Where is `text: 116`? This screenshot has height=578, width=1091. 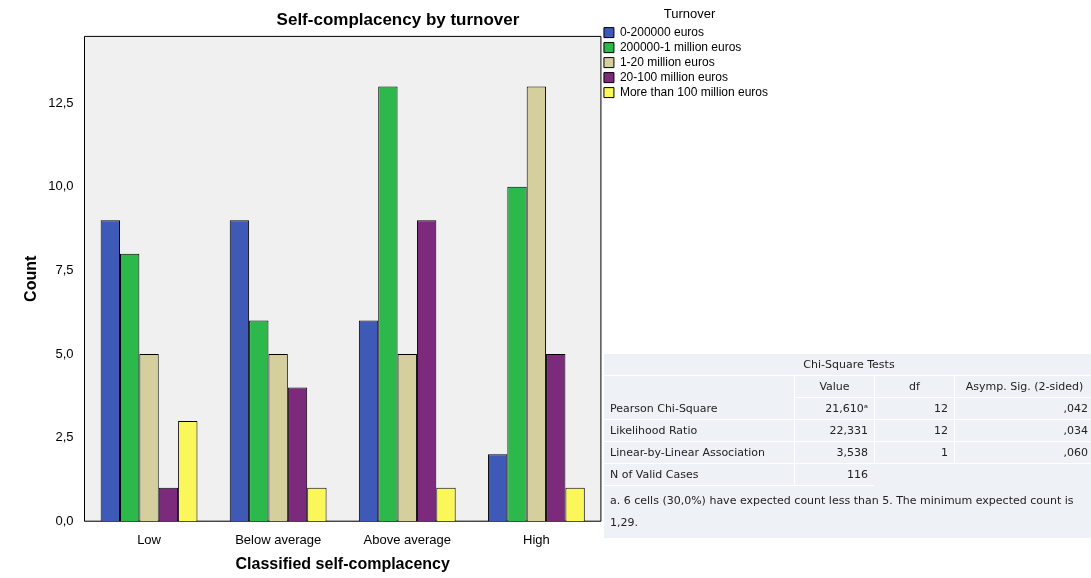
text: 116 is located at coordinates (834, 475).